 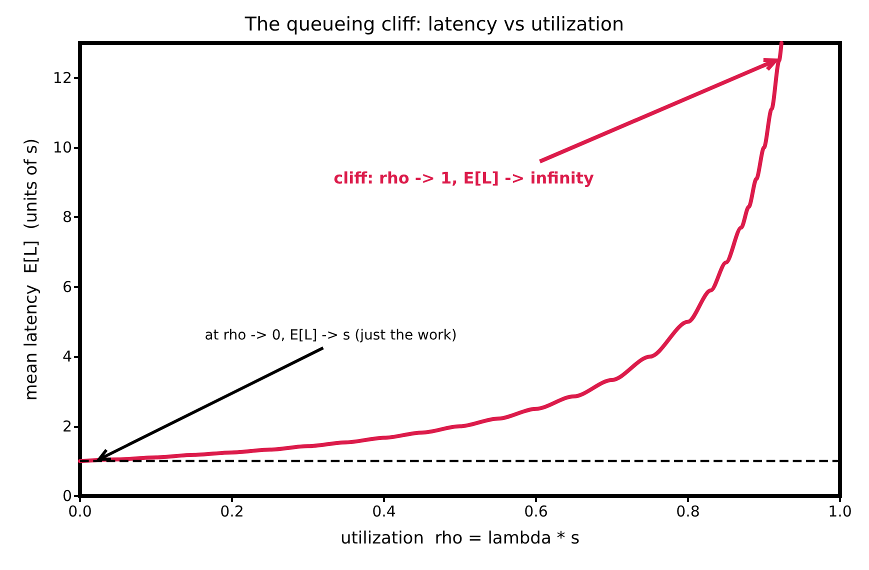 I want to click on y-tick-label: 4, so click(x=67, y=357).